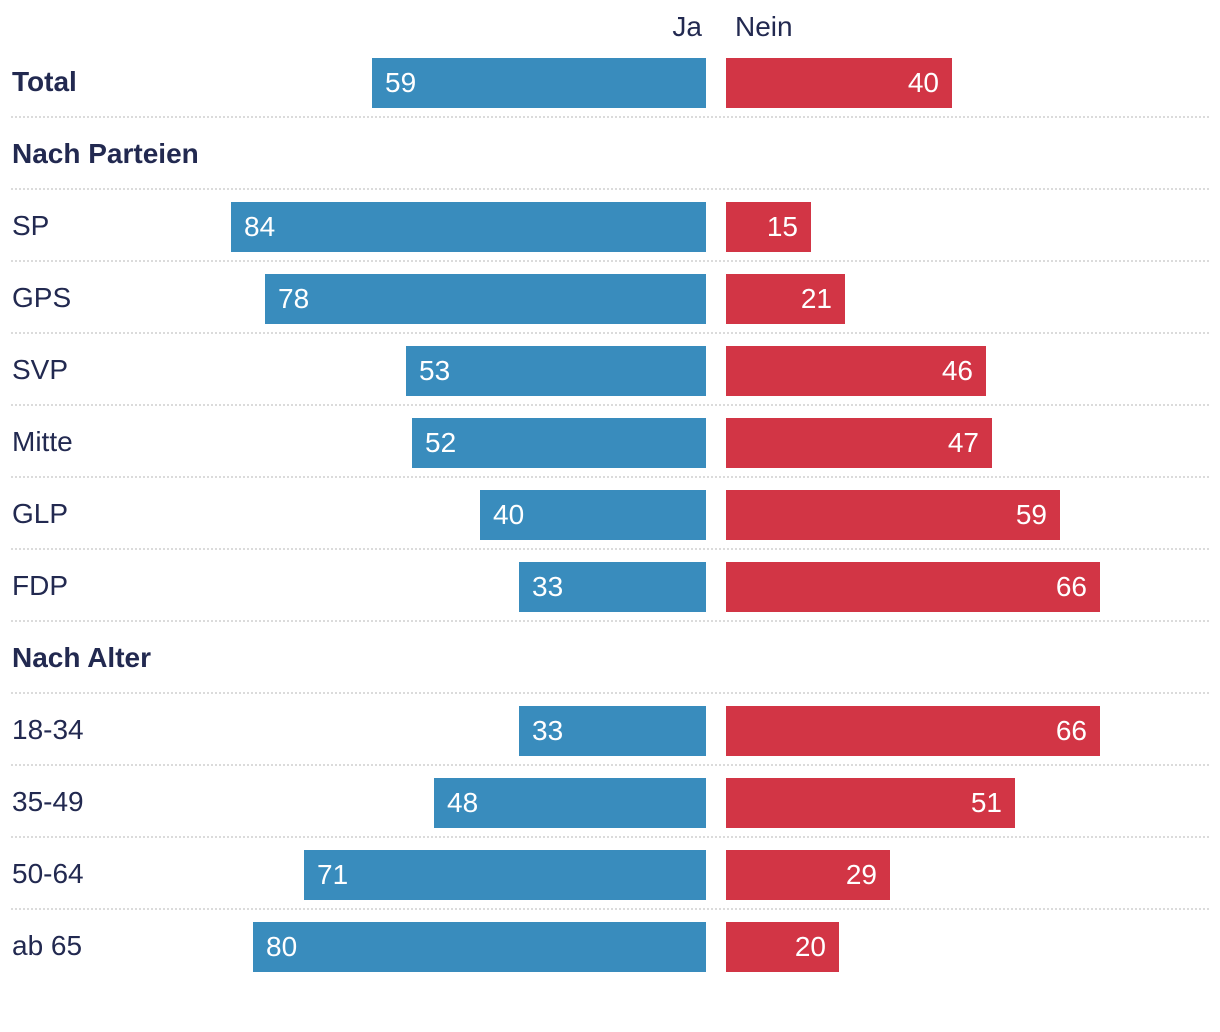  I want to click on nein-value: 21, so click(816, 298).